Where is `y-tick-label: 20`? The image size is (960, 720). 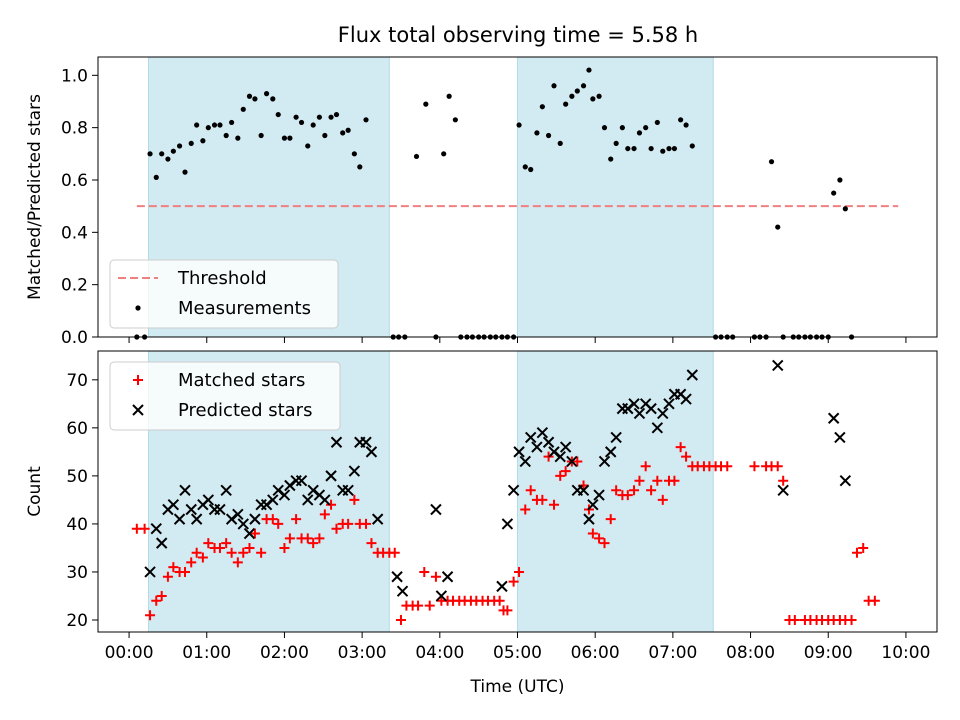 y-tick-label: 20 is located at coordinates (77, 621).